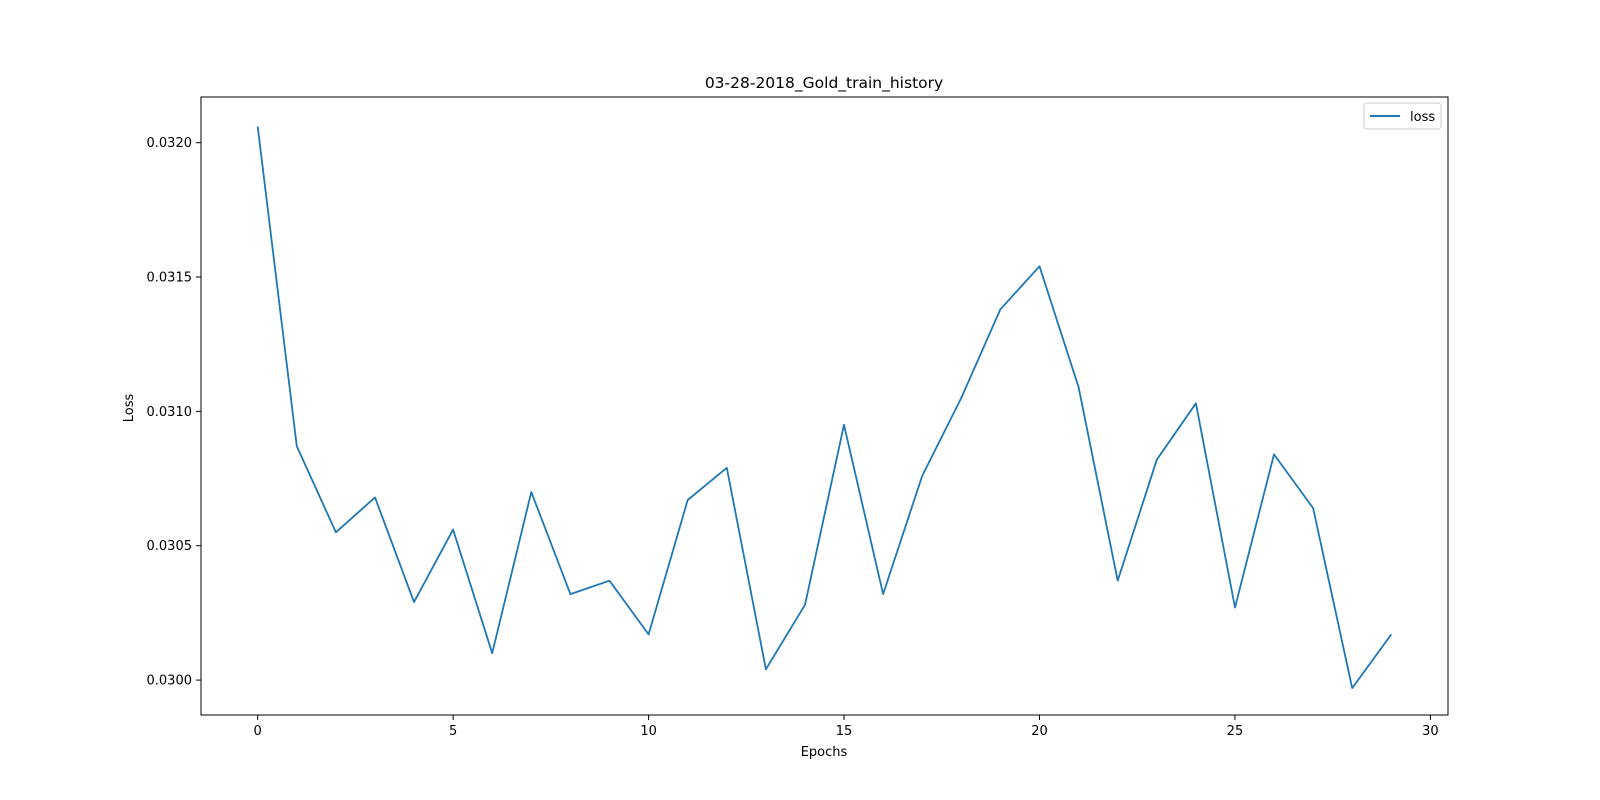 The height and width of the screenshot is (800, 1600). I want to click on y-tick-label: 0.0315, so click(170, 278).